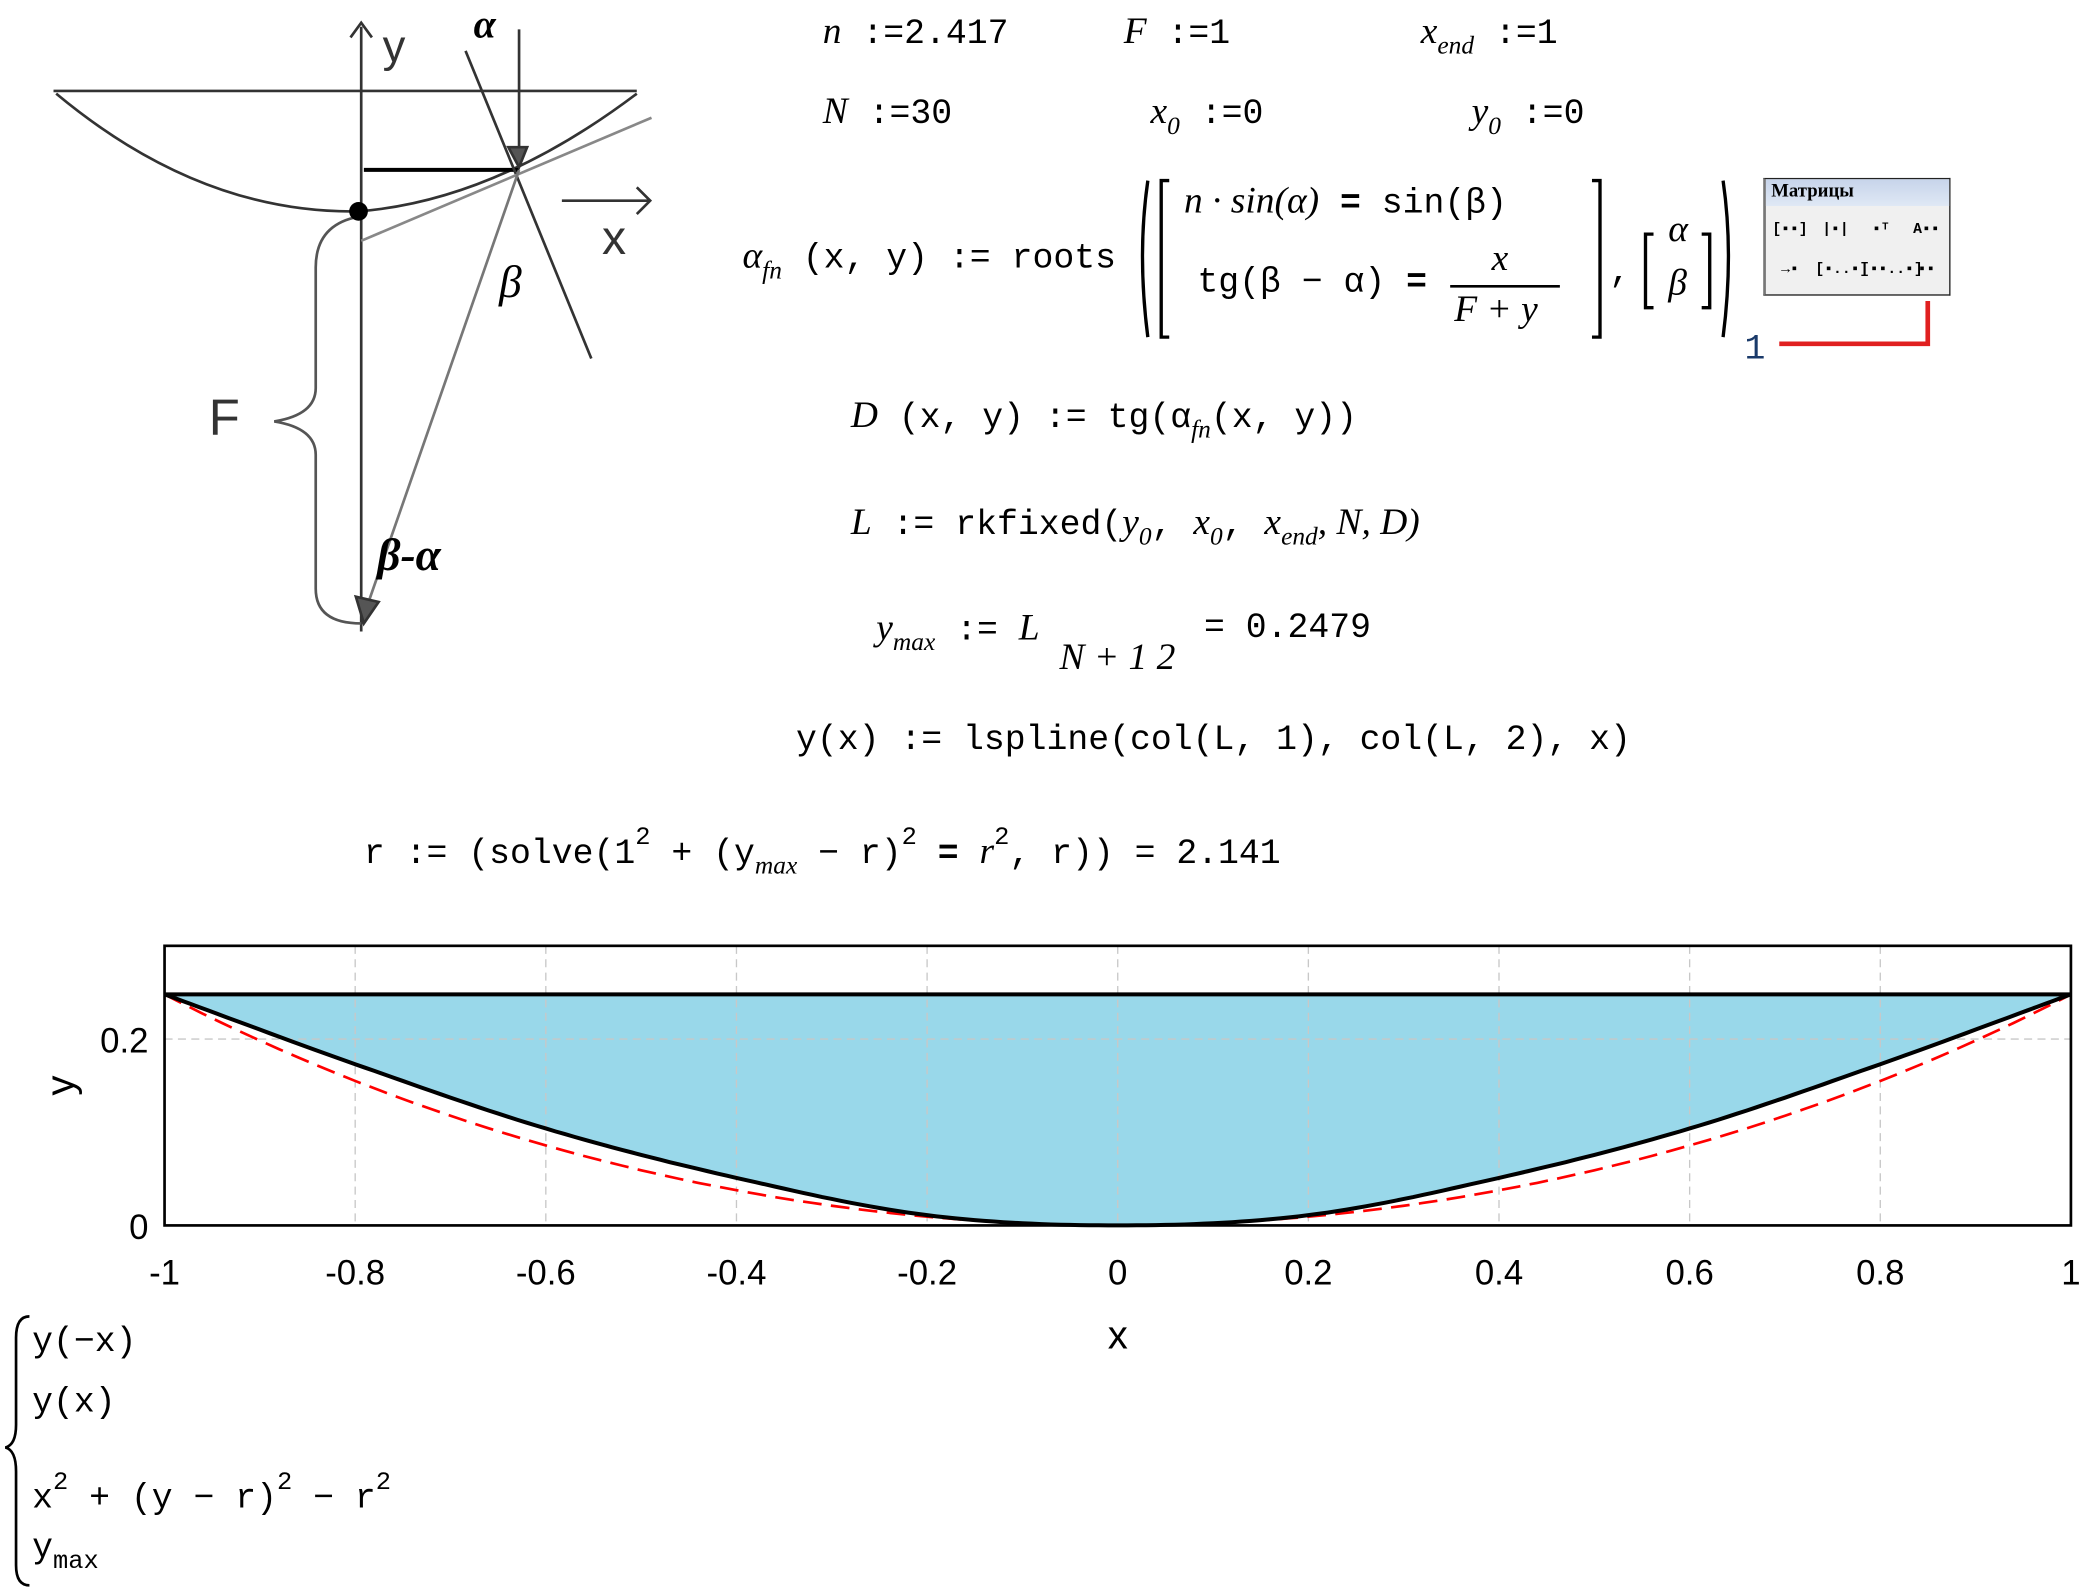 This screenshot has height=1592, width=2087. What do you see at coordinates (1308, 1273) in the screenshot?
I see `x-tick-label: 0.2` at bounding box center [1308, 1273].